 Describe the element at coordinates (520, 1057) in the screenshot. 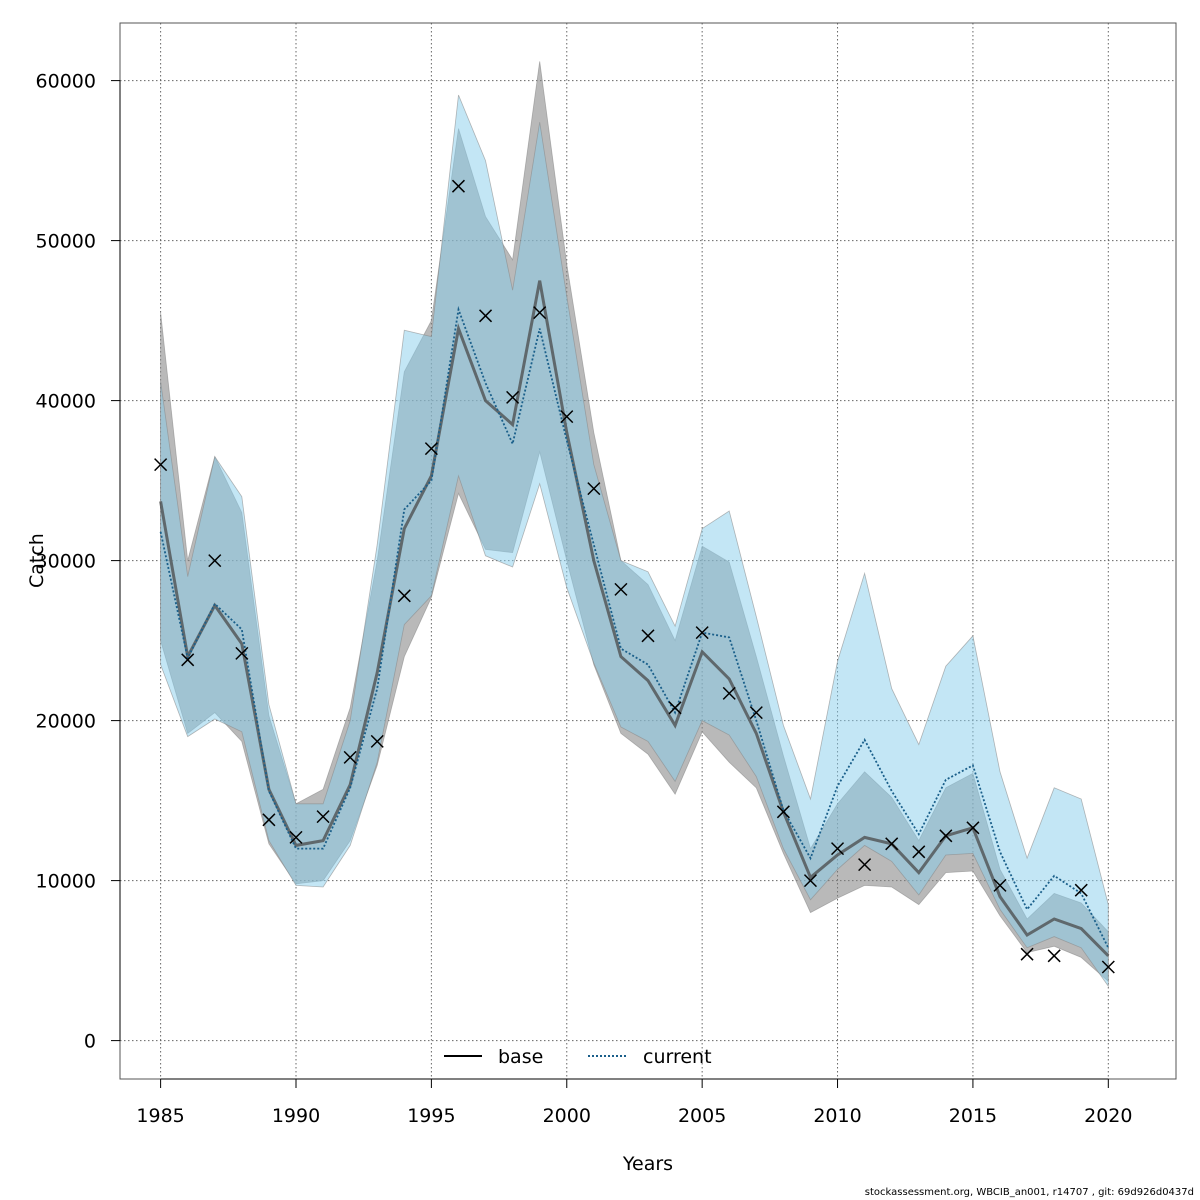

I see `legend-label-base: base` at that location.